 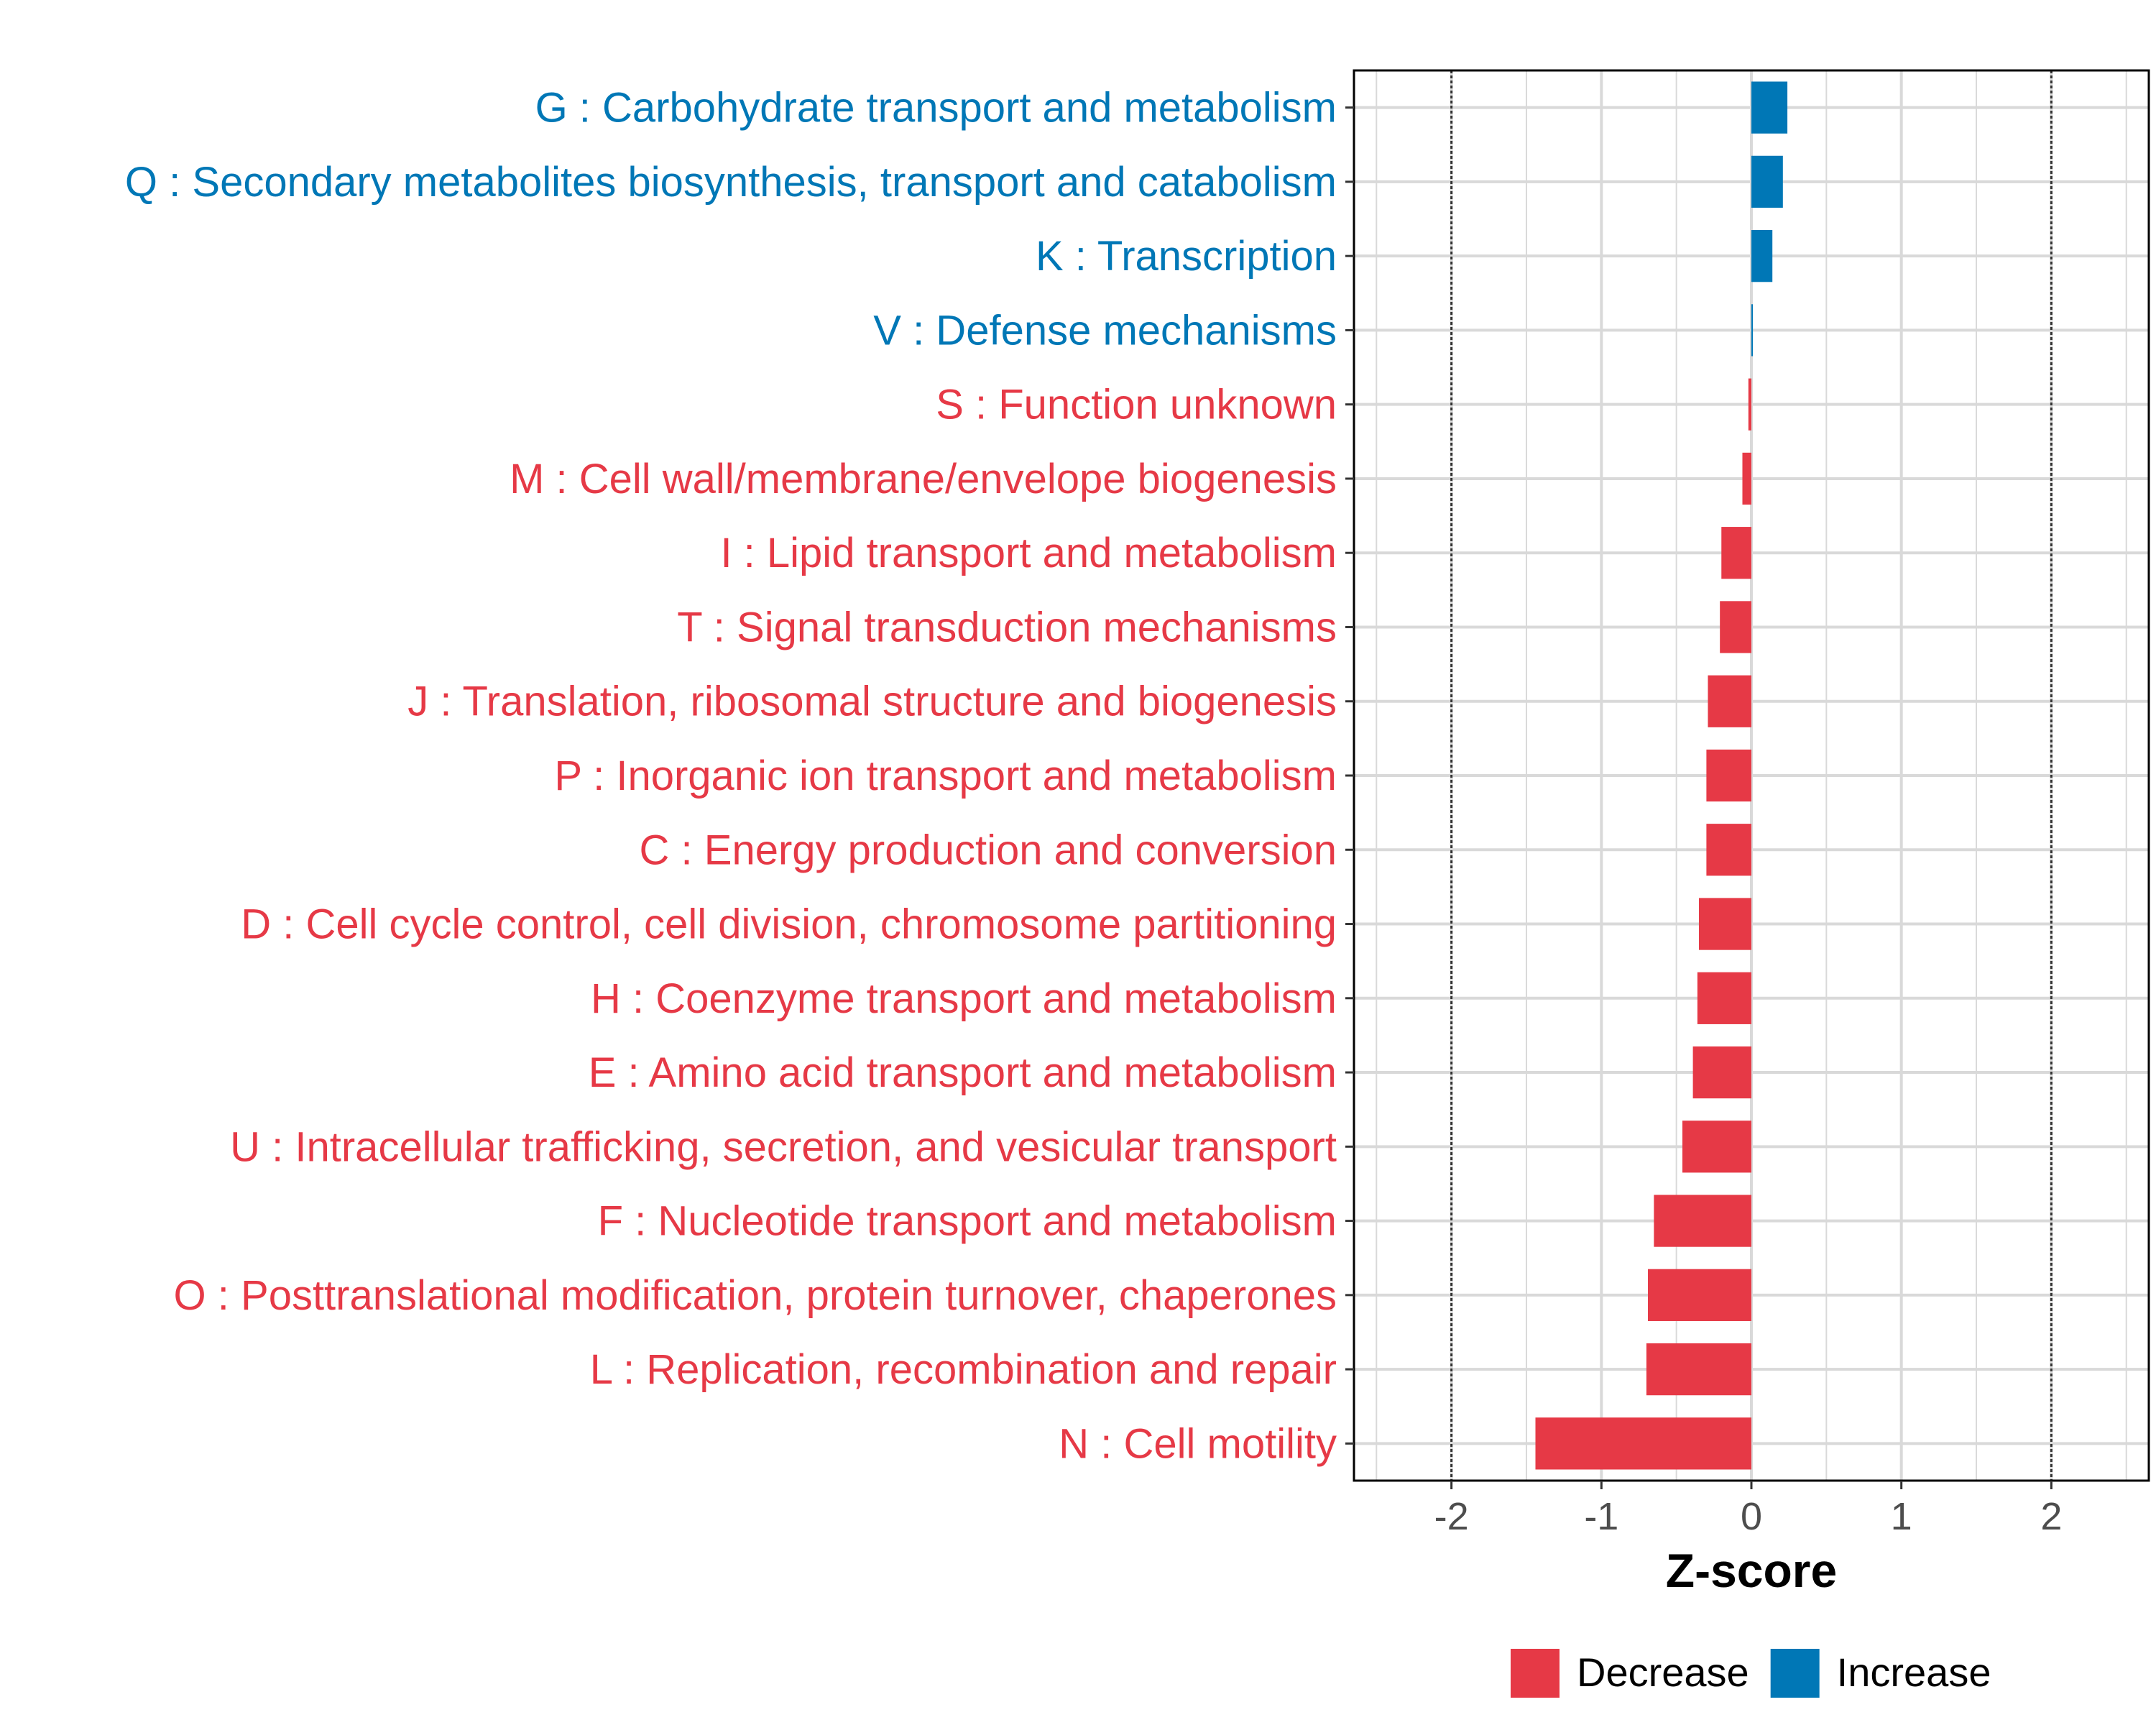 I want to click on category-label: H : Coenzyme transport and metabolism, so click(x=964, y=998).